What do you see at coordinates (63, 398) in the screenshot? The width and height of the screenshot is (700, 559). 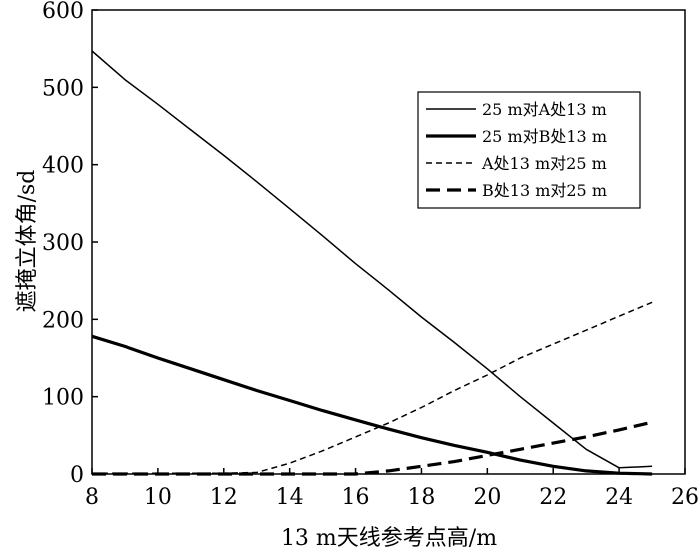 I see `y-tick-label: 100` at bounding box center [63, 398].